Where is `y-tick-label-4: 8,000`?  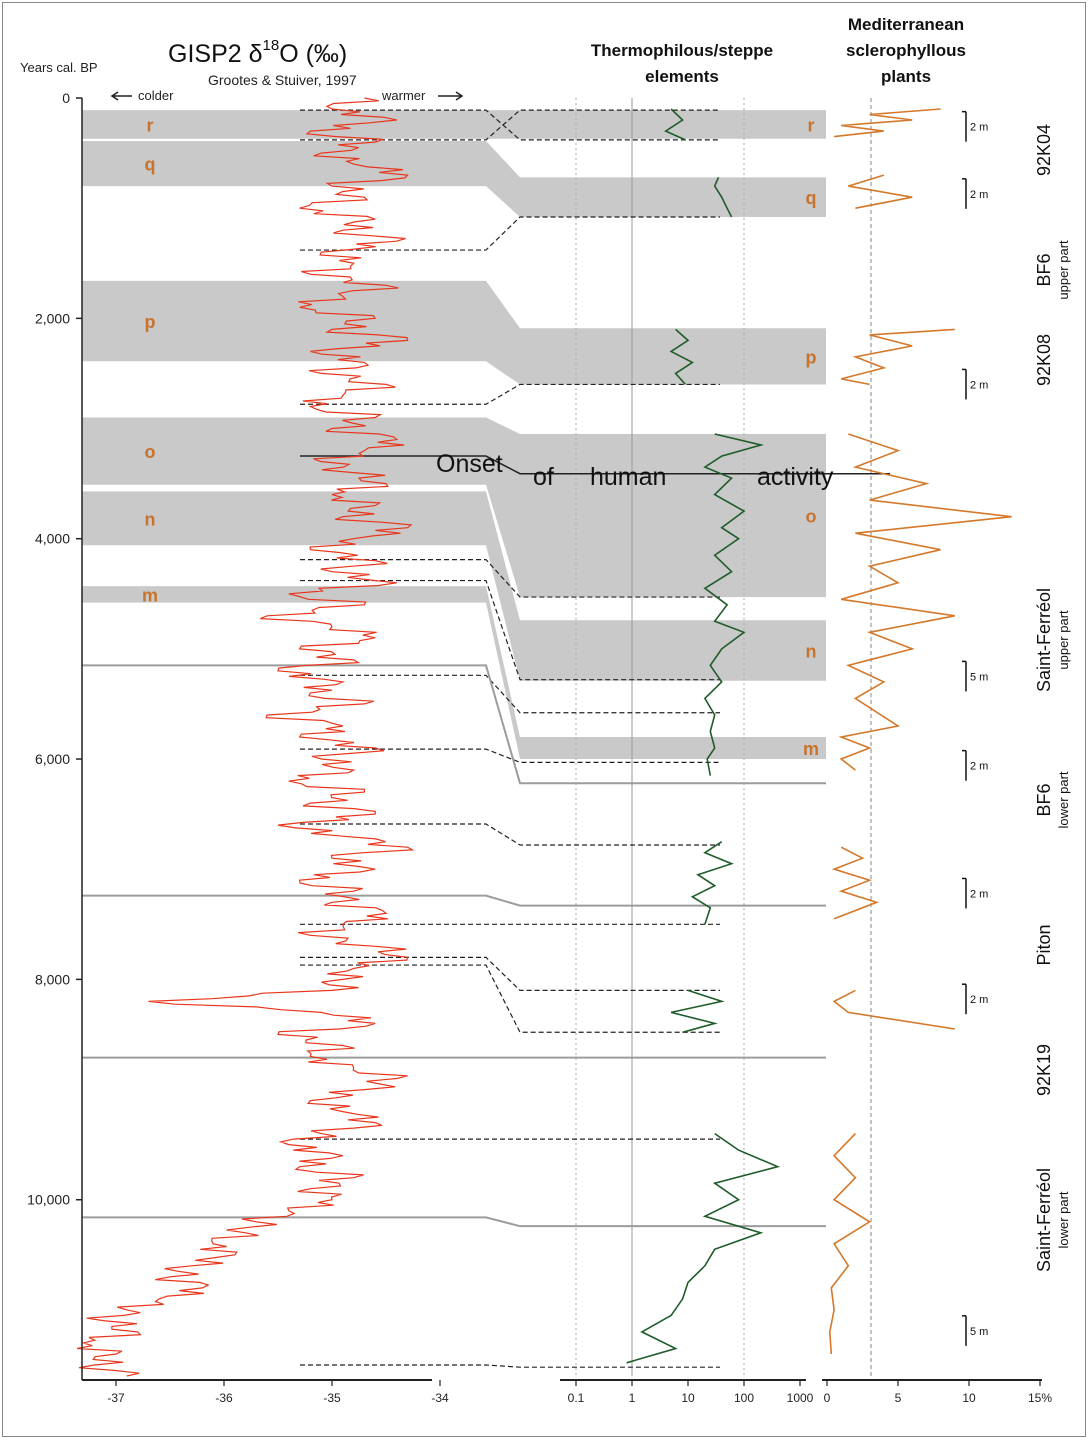 y-tick-label-4: 8,000 is located at coordinates (52, 979).